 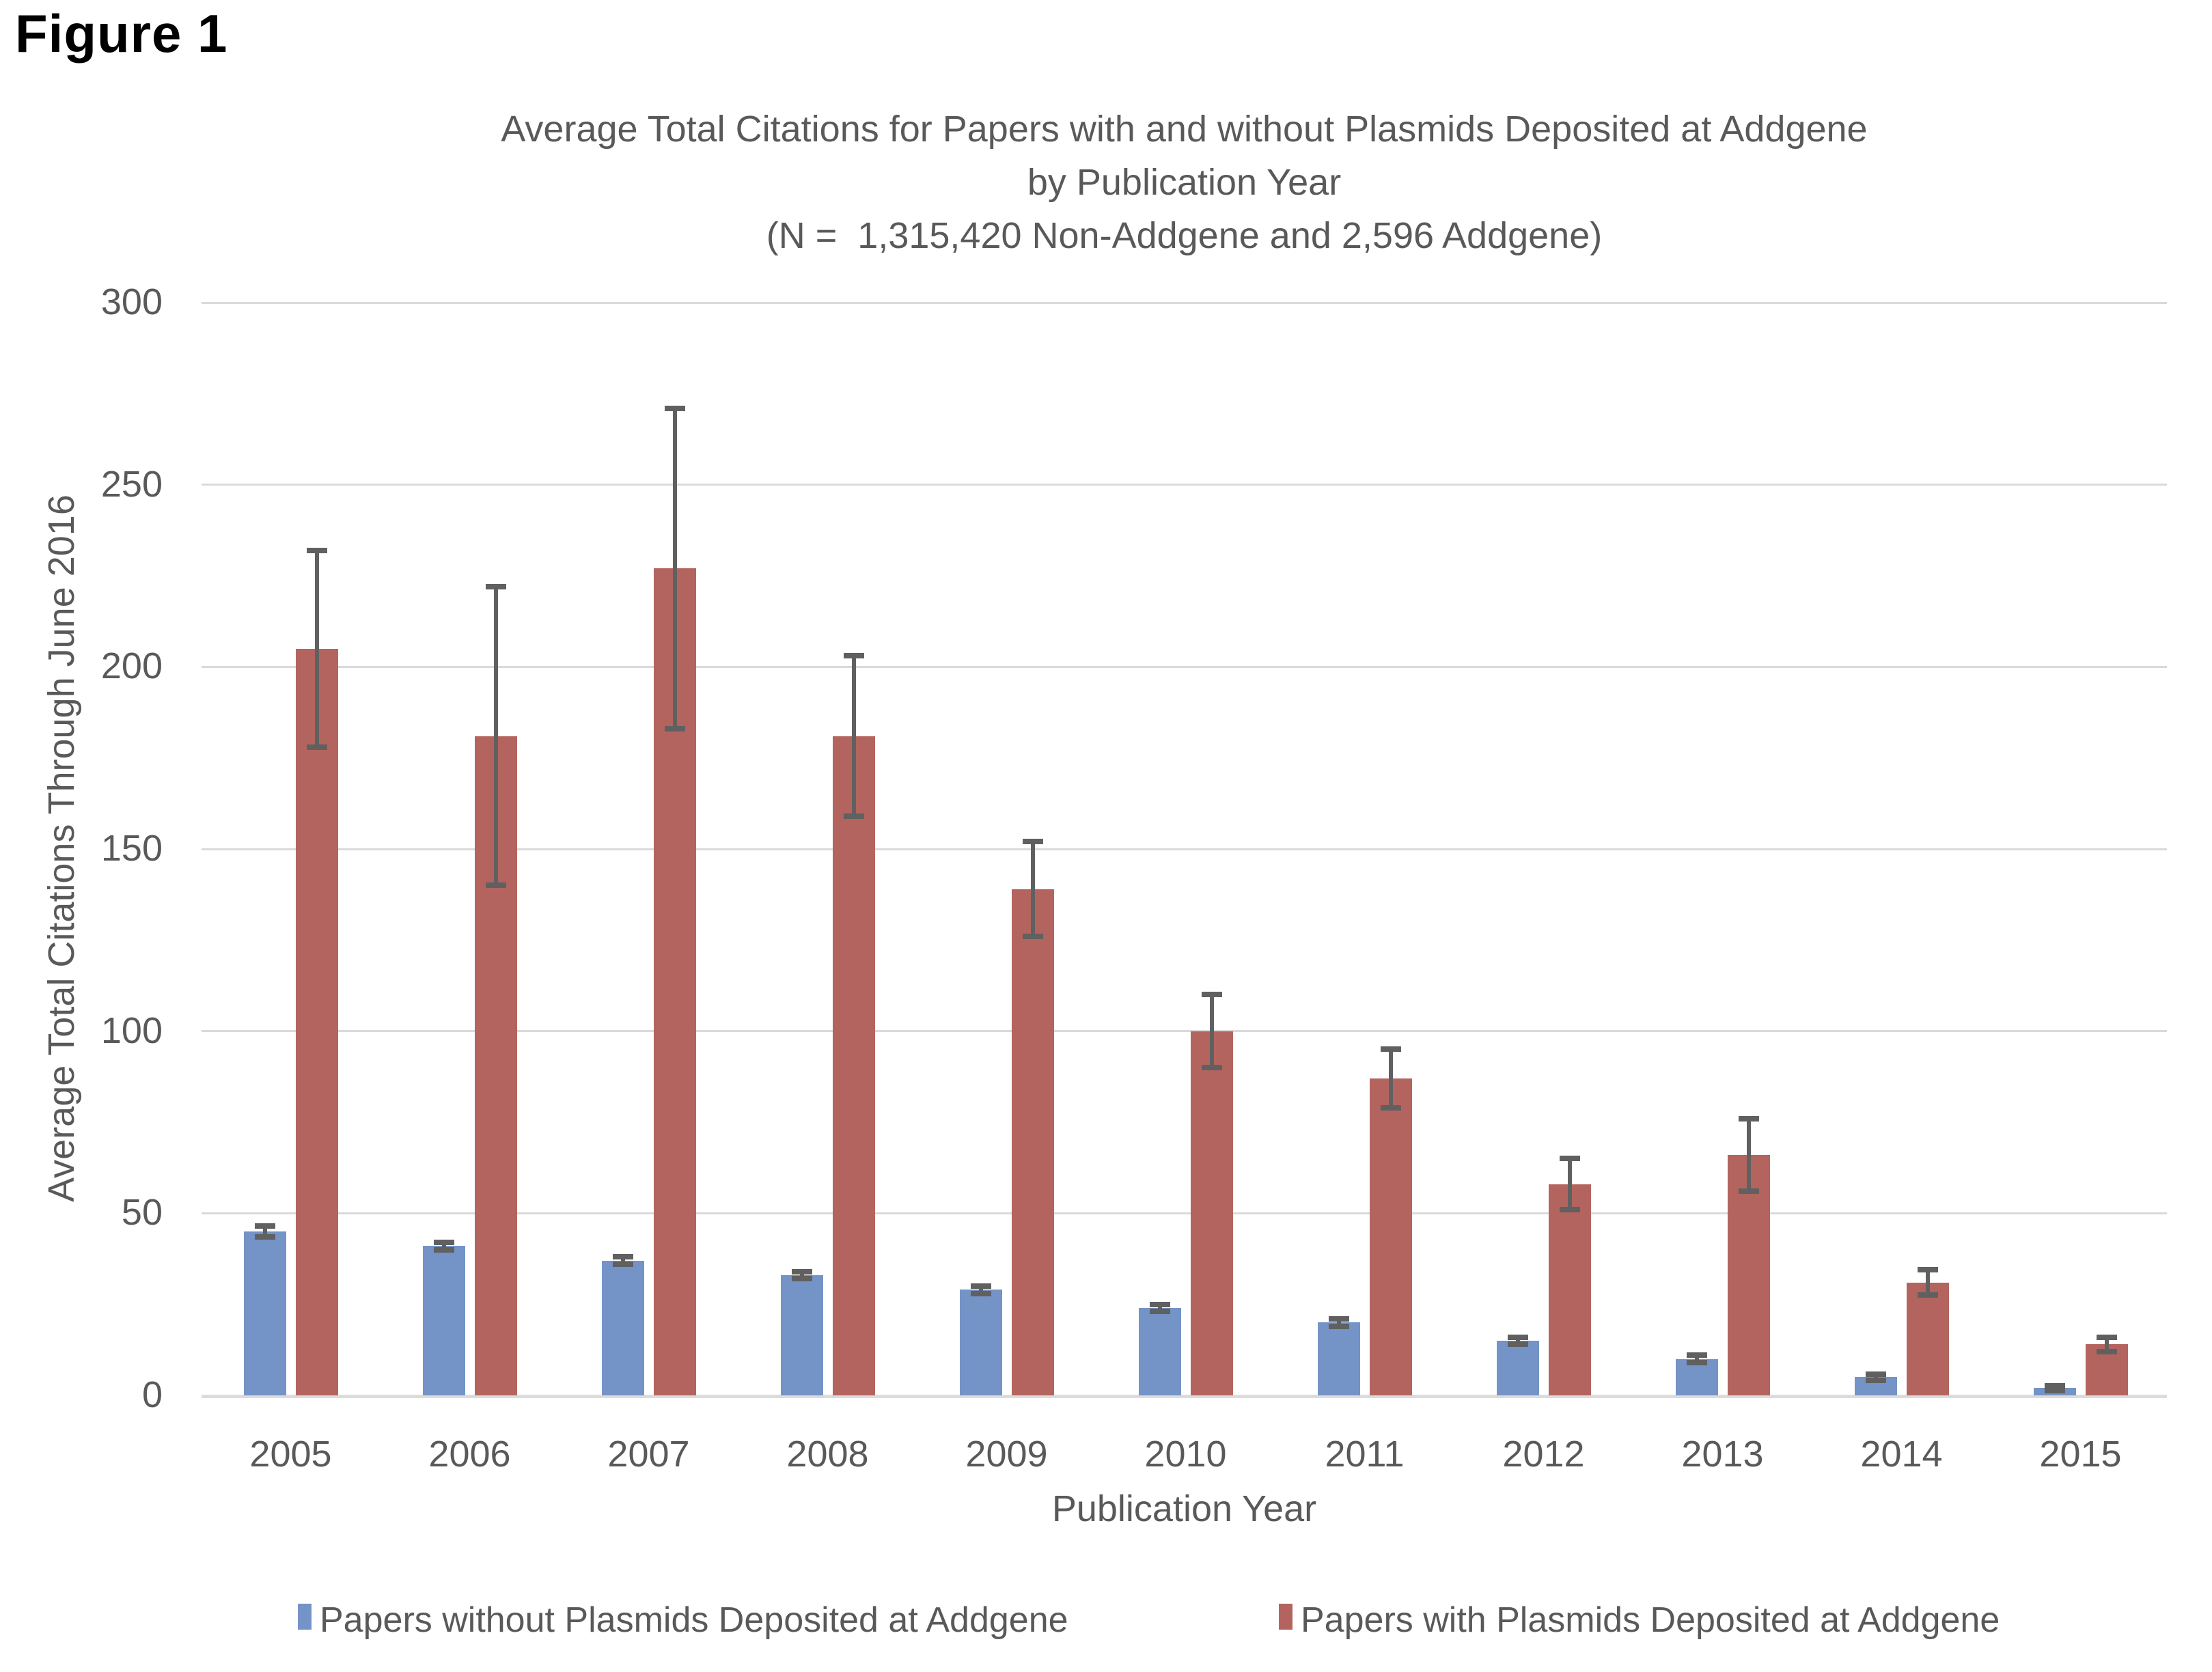 I want to click on figure-label: Figure 1, so click(x=122, y=33).